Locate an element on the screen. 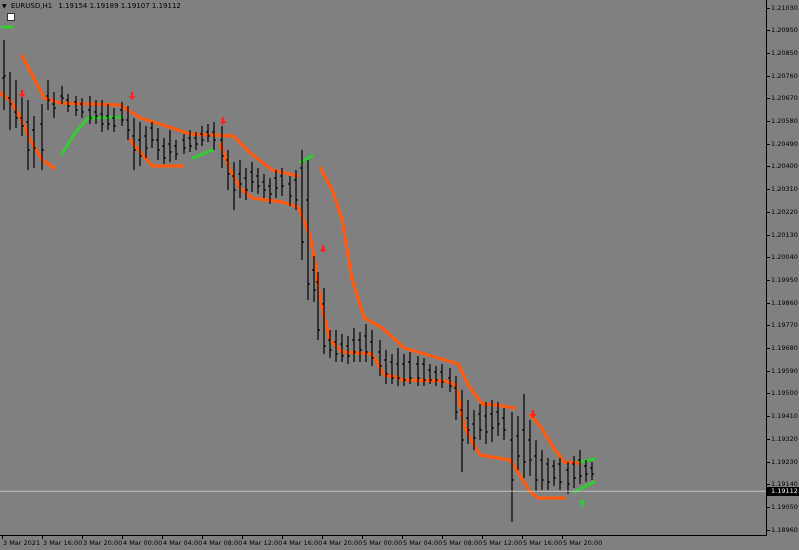  price-label: 1.19590 is located at coordinates (784, 370).